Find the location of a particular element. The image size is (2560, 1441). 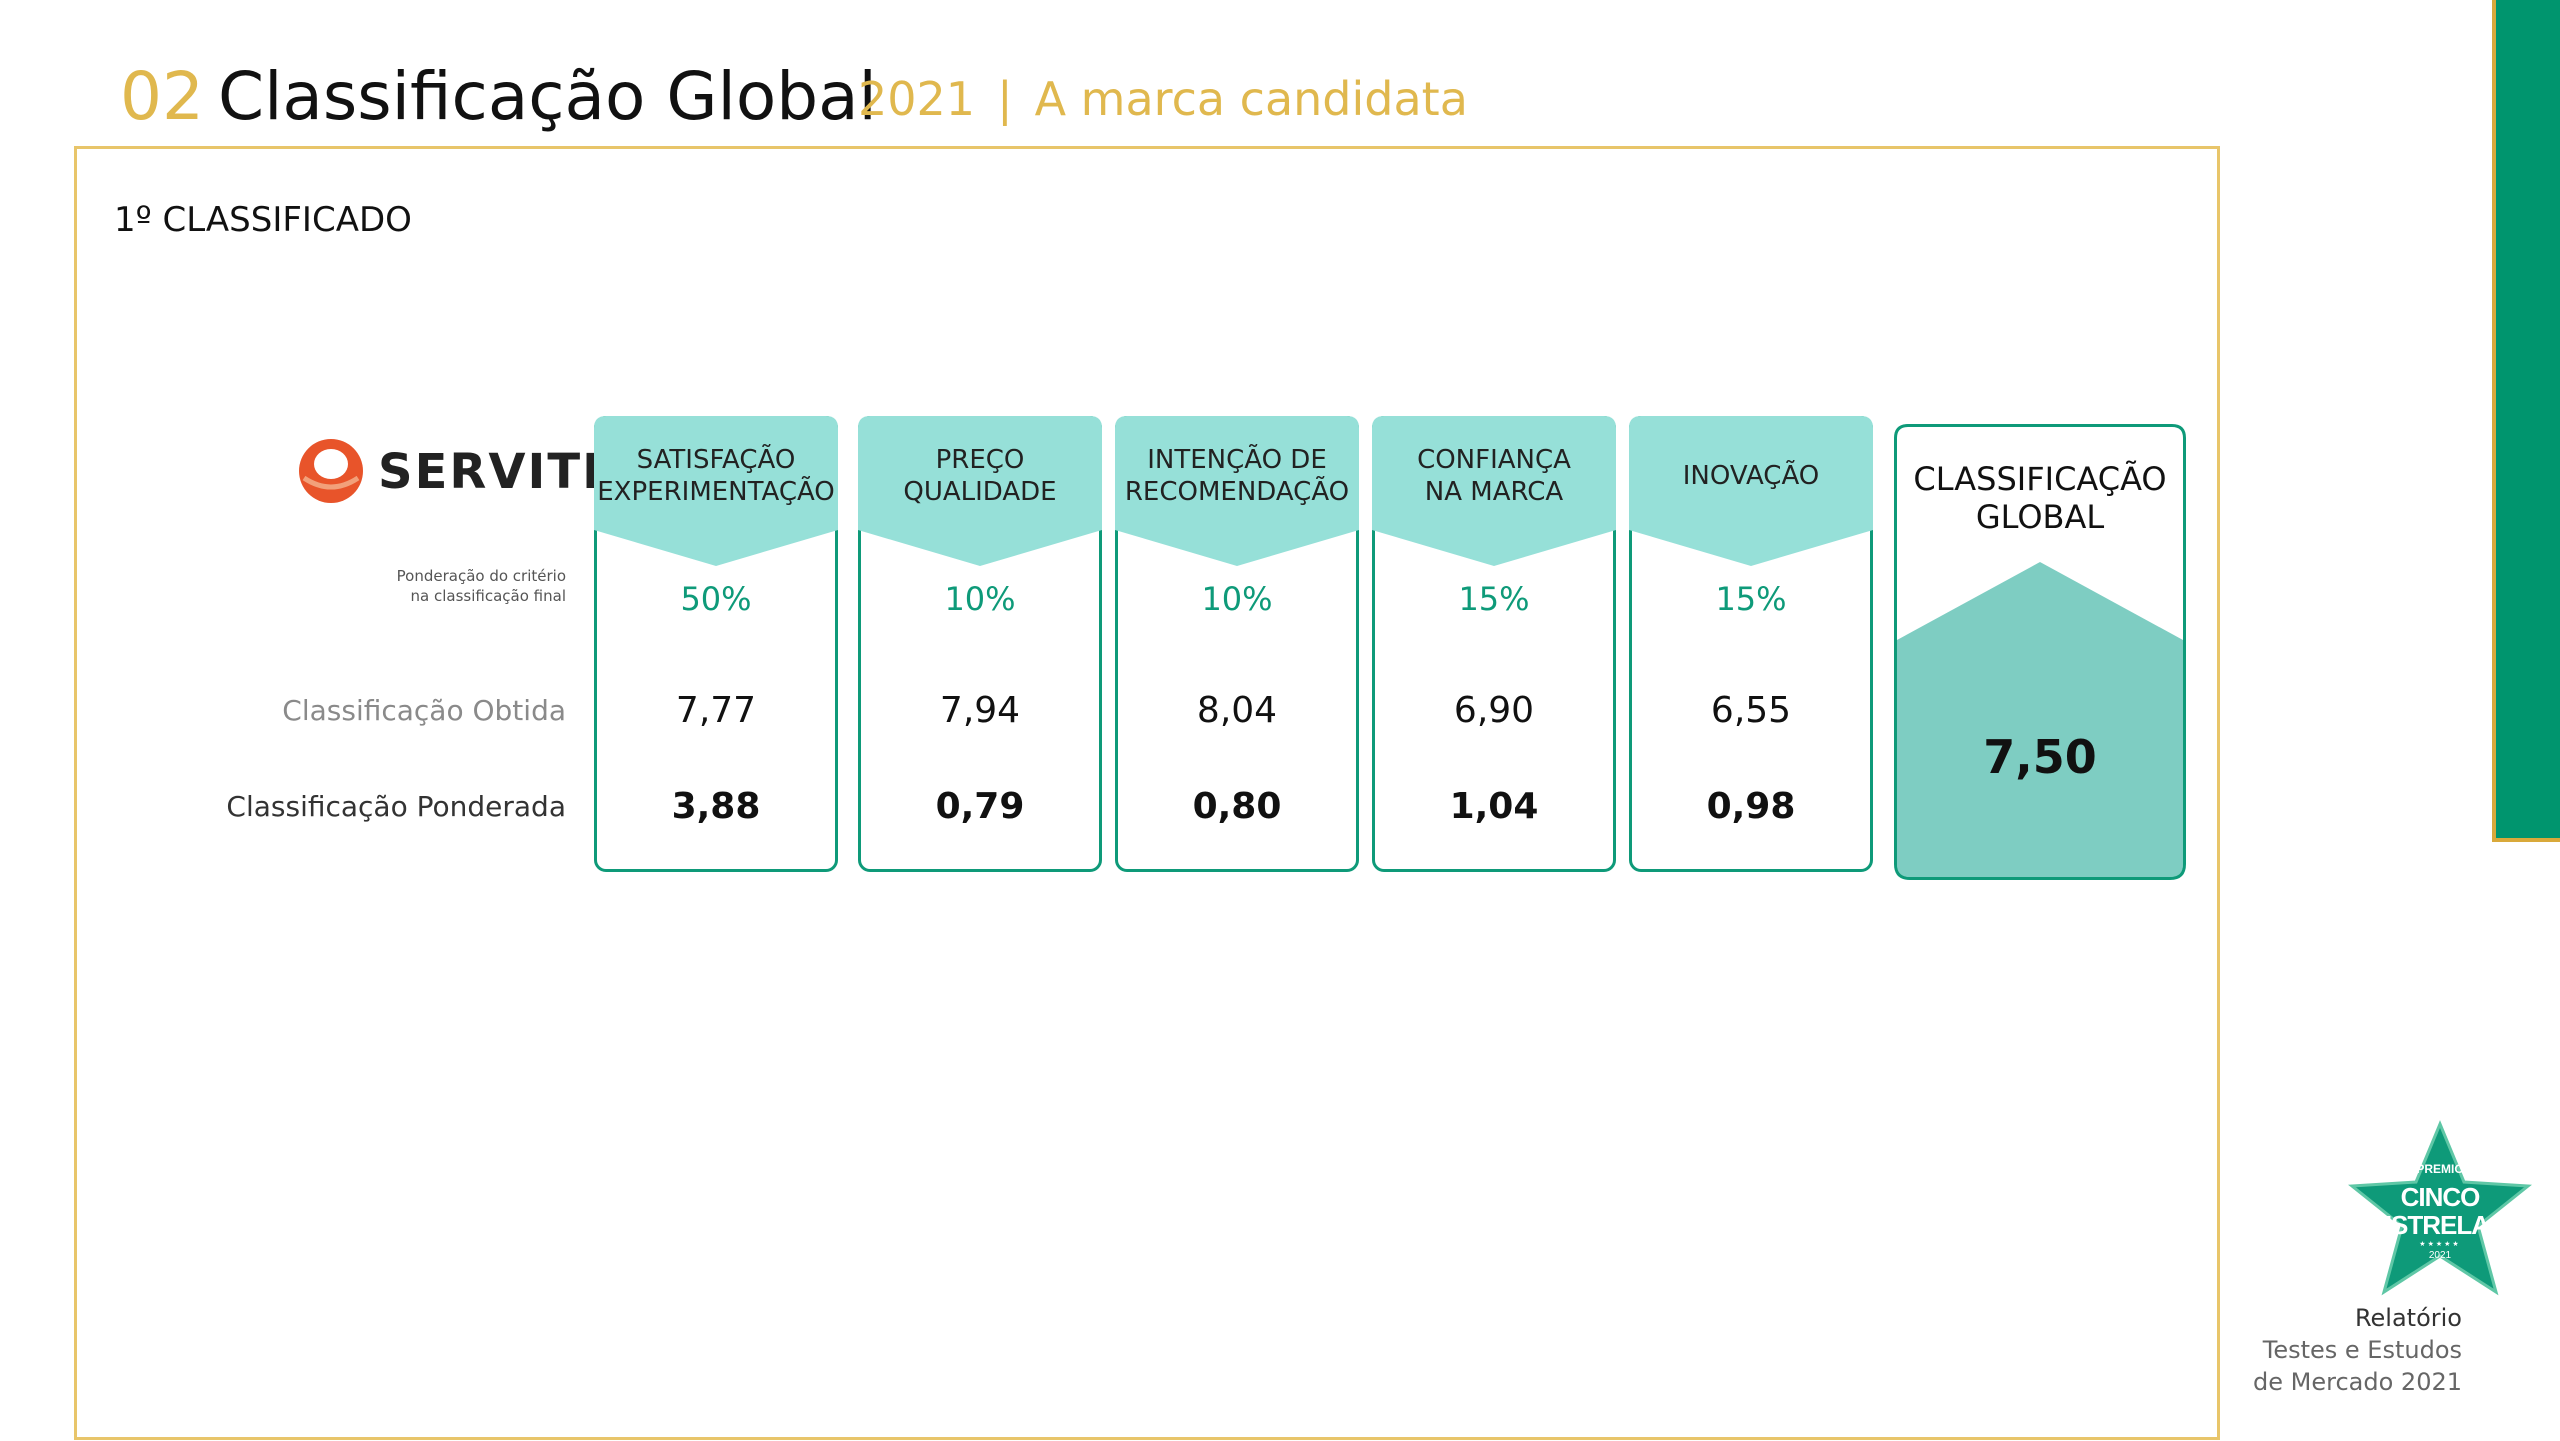

criterion-card-inovacao: INOVAÇÃO 15% 6,55 0,98 is located at coordinates (1751, 644).